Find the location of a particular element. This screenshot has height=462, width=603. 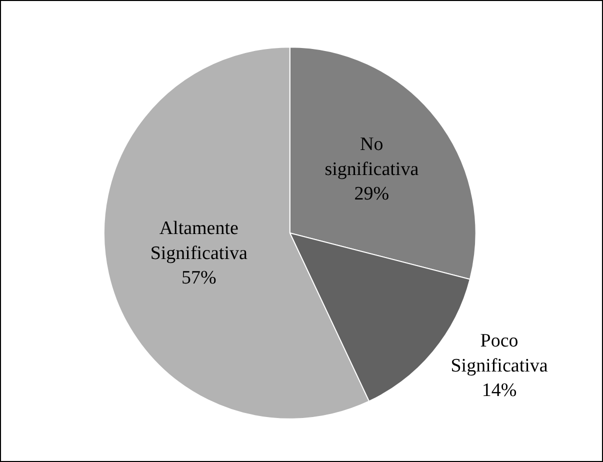

slice-label: Altamente Significativa is located at coordinates (199, 241).